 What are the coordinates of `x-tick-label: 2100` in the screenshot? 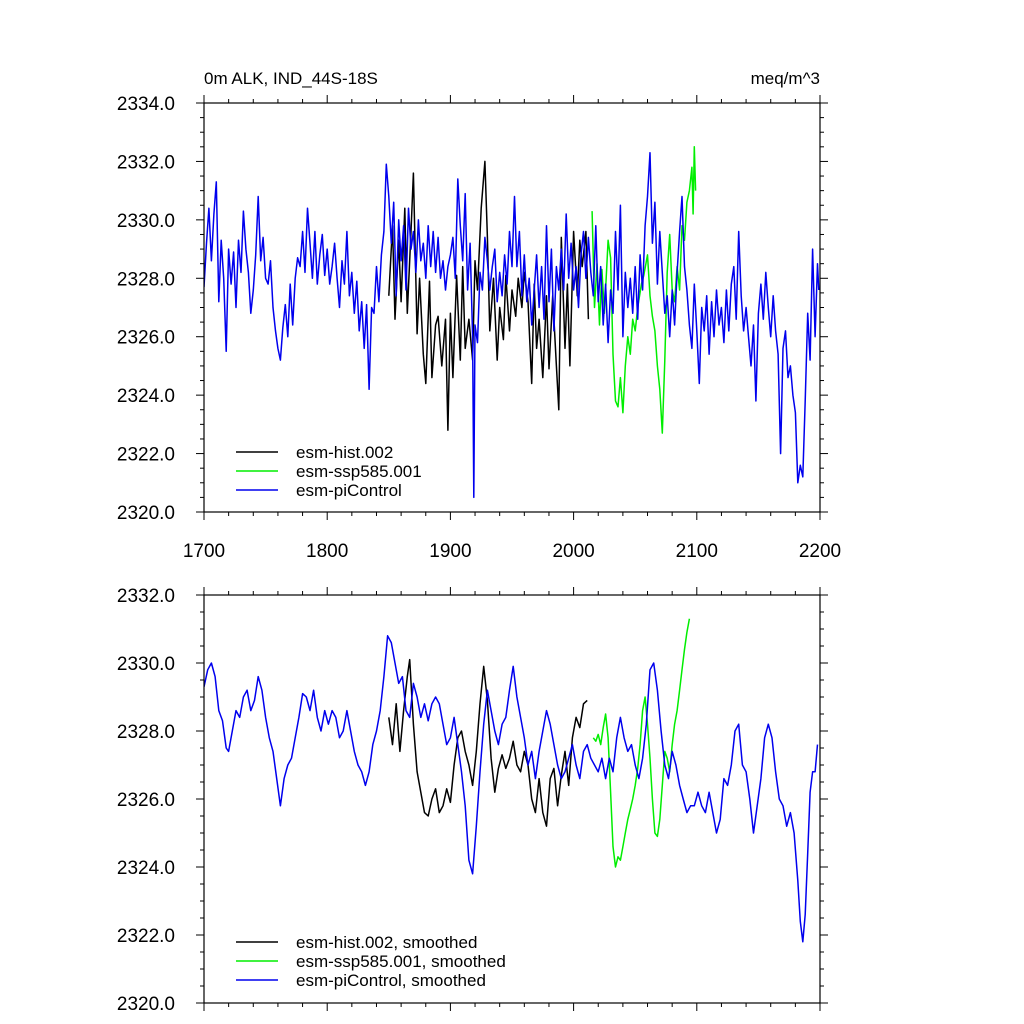 It's located at (697, 551).